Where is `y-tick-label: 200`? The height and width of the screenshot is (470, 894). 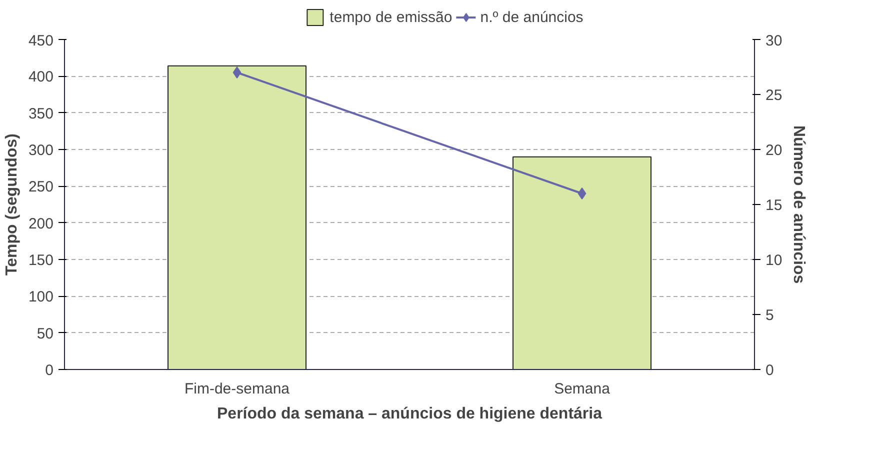 y-tick-label: 200 is located at coordinates (41, 223).